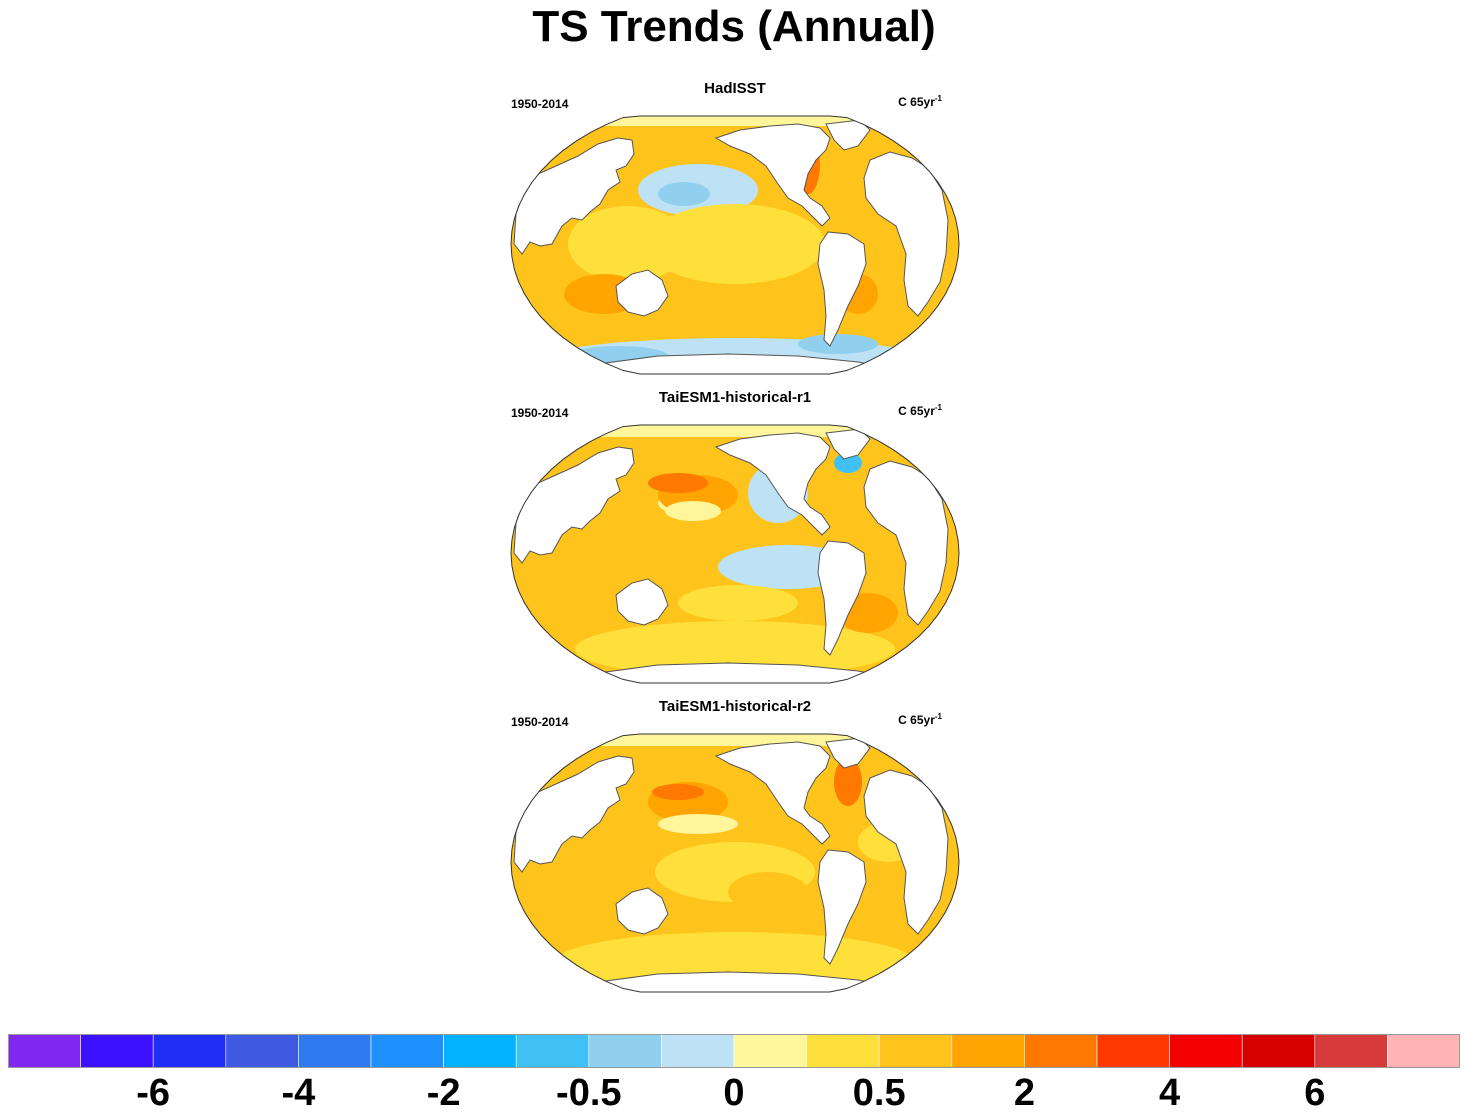  I want to click on colorbar-label: 6, so click(1315, 1093).